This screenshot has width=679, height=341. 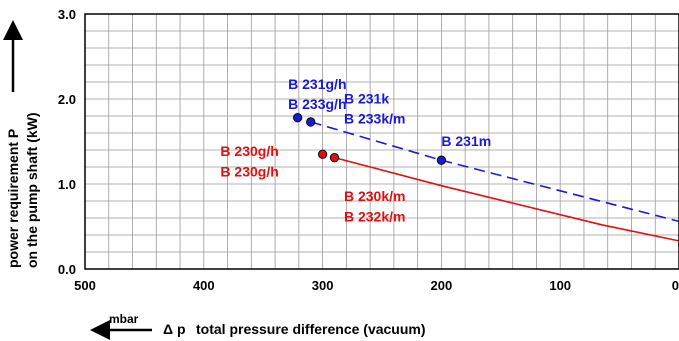 What do you see at coordinates (675, 285) in the screenshot?
I see `x-tick-label: 0` at bounding box center [675, 285].